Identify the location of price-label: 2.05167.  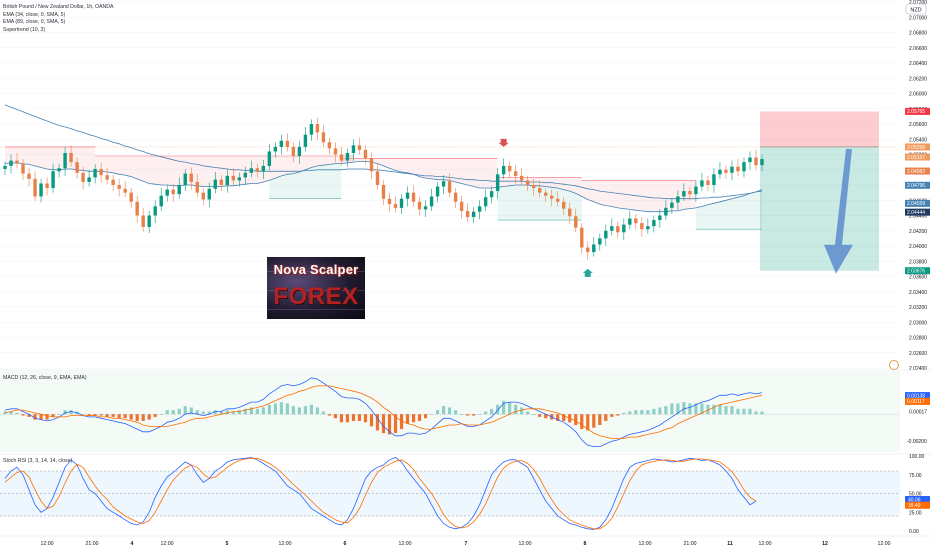
(916, 158).